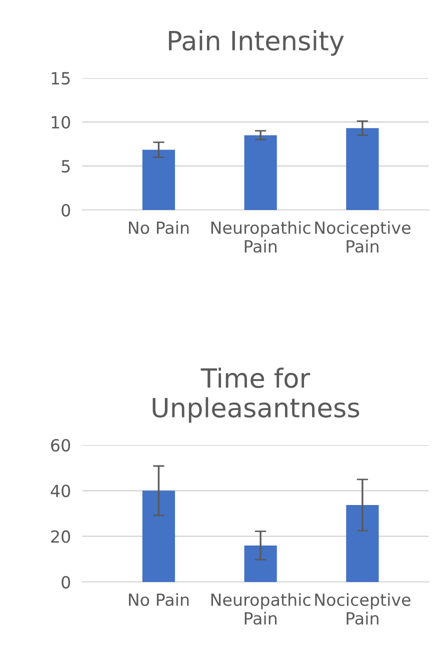 The height and width of the screenshot is (651, 433). I want to click on y-tick-label: 10, so click(61, 122).